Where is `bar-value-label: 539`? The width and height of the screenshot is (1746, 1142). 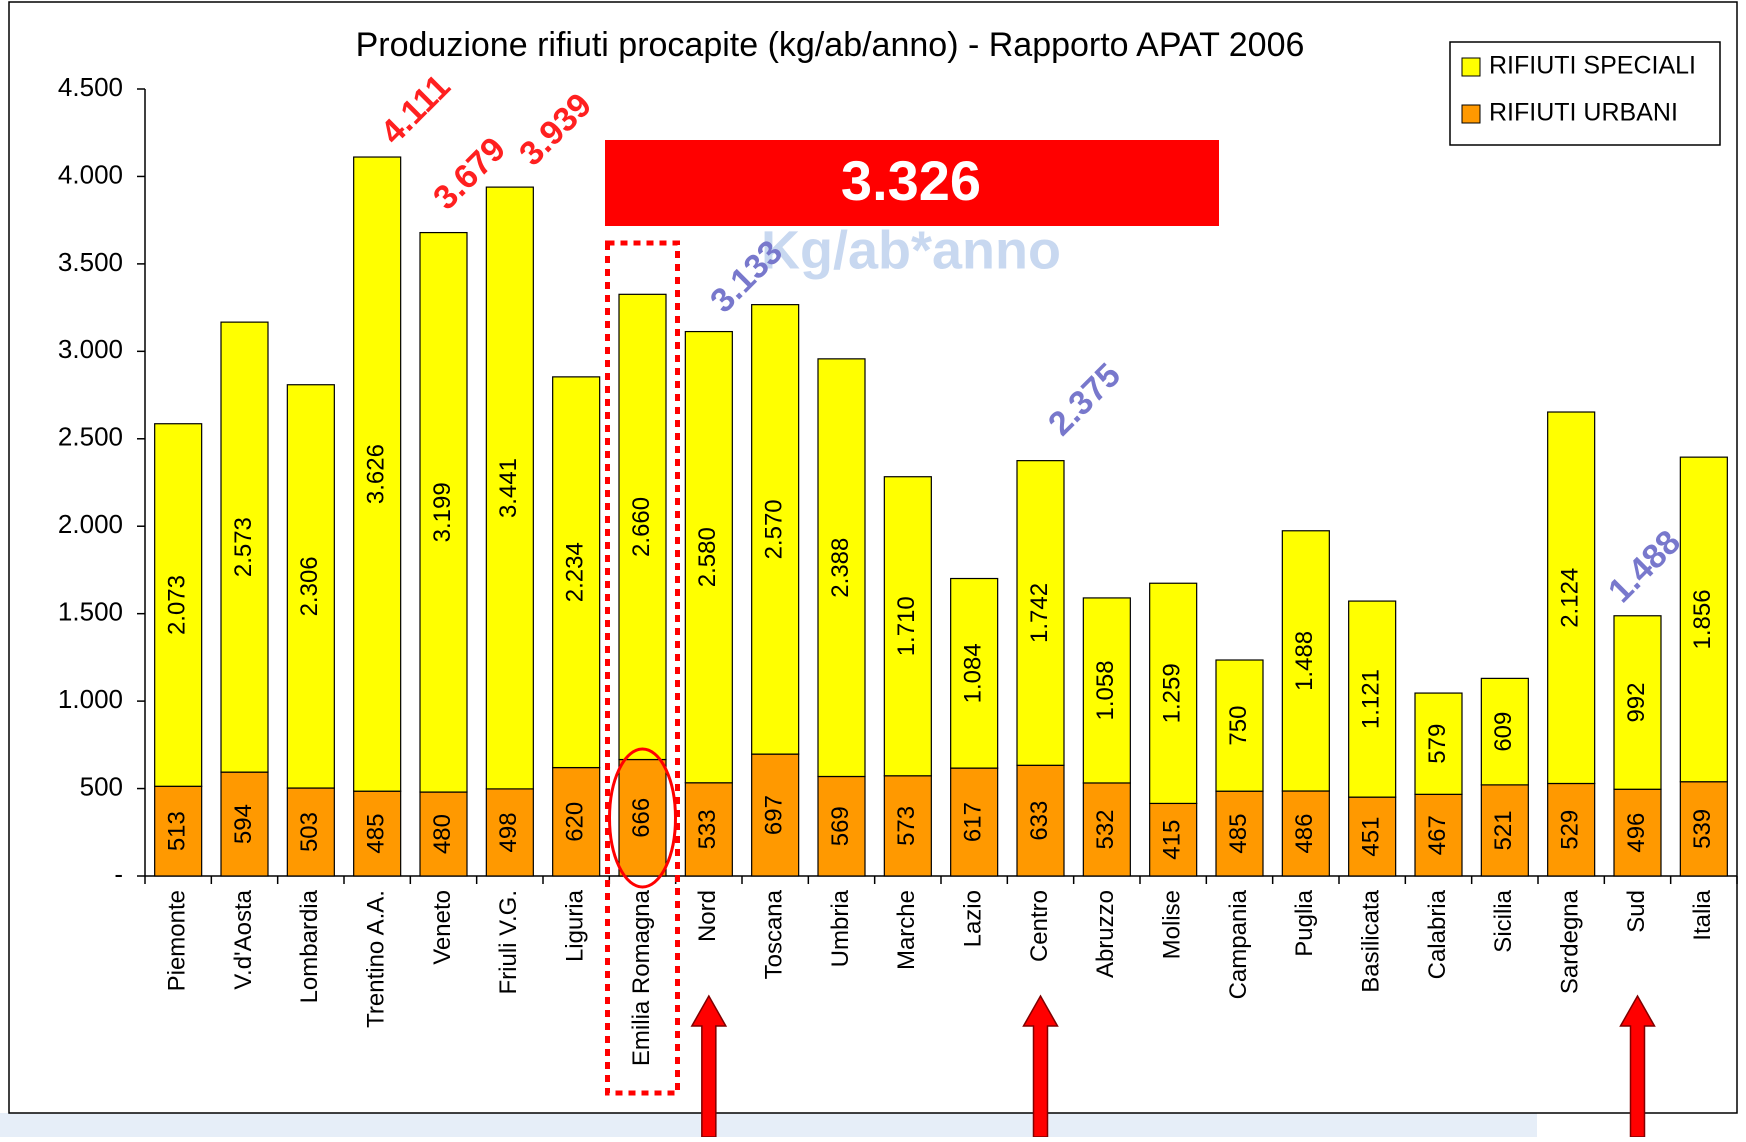
bar-value-label: 539 is located at coordinates (1702, 829).